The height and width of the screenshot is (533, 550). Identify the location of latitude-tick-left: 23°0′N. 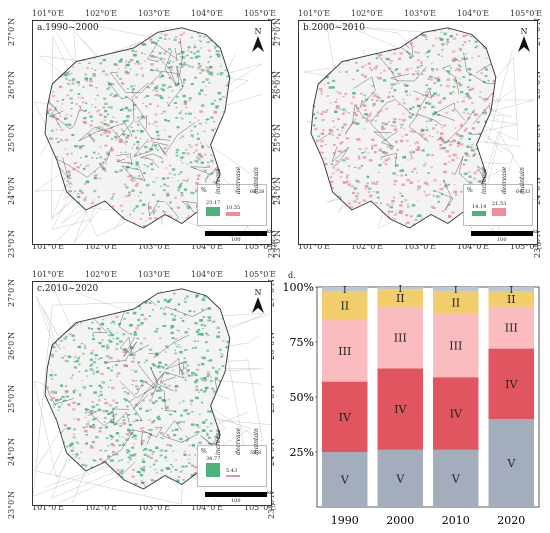
(277, 243).